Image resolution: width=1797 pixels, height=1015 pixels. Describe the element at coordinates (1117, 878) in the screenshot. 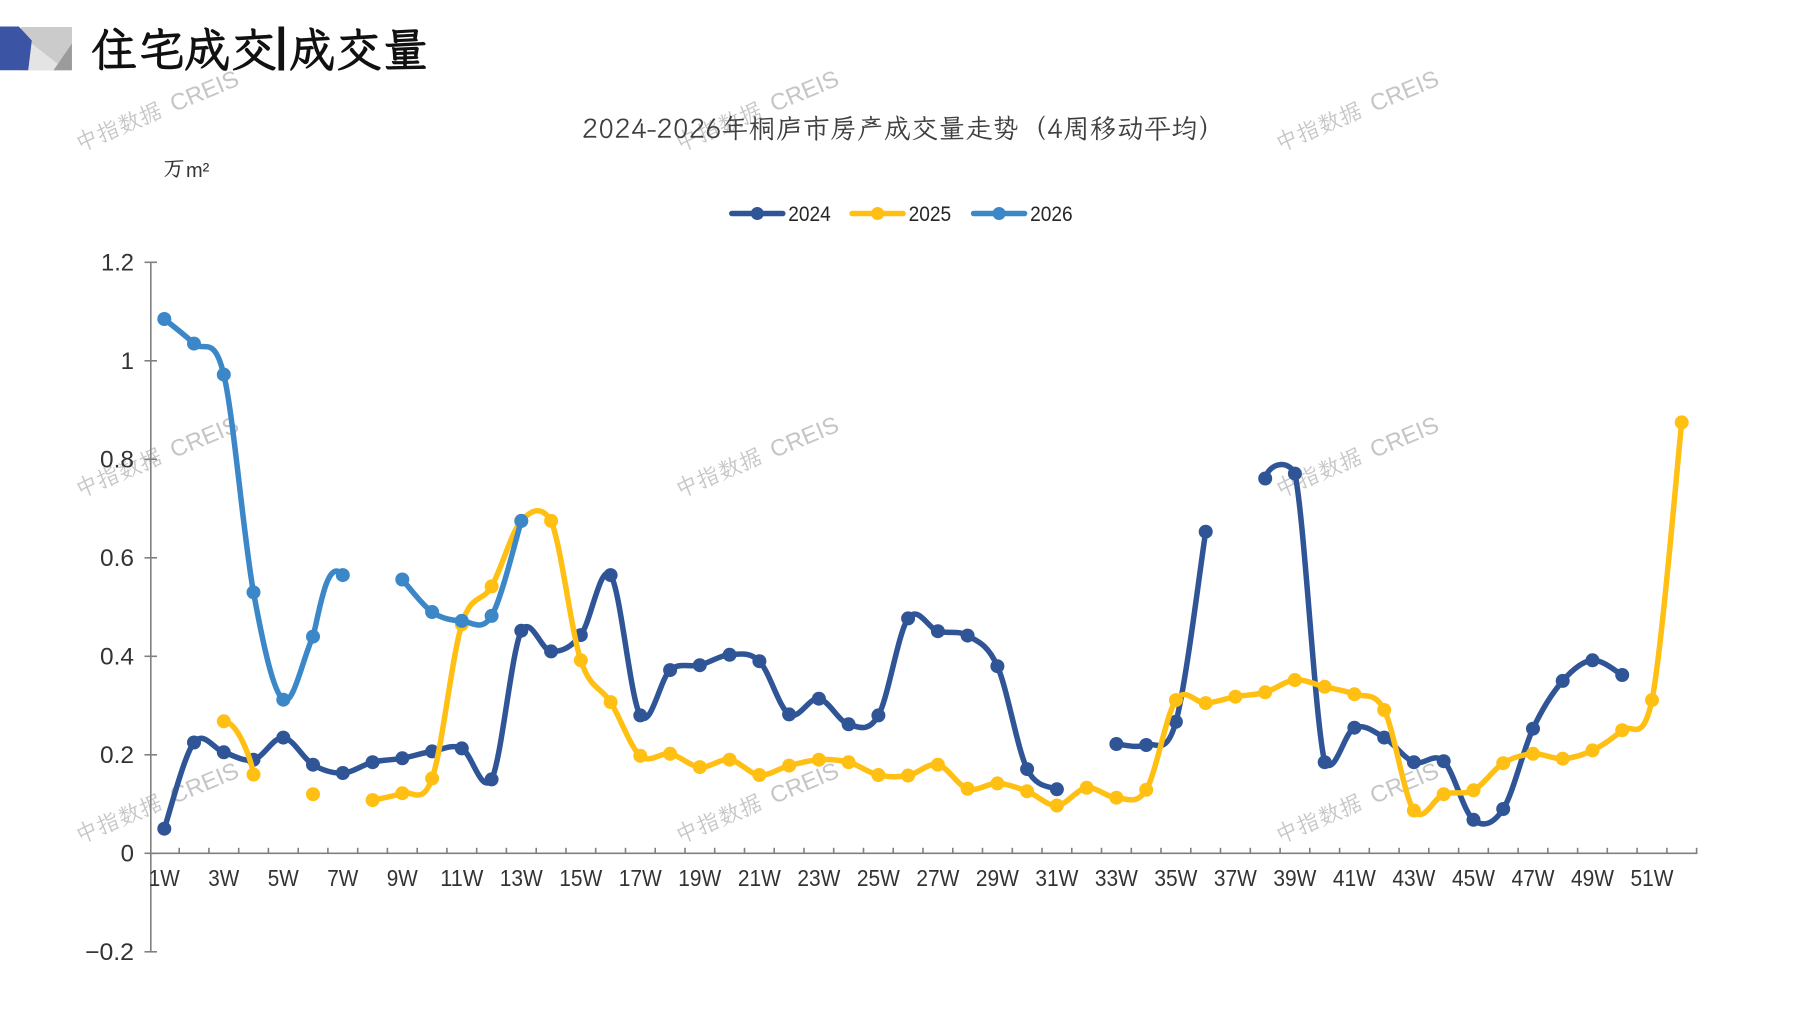

I see `svg-text: 33W` at that location.